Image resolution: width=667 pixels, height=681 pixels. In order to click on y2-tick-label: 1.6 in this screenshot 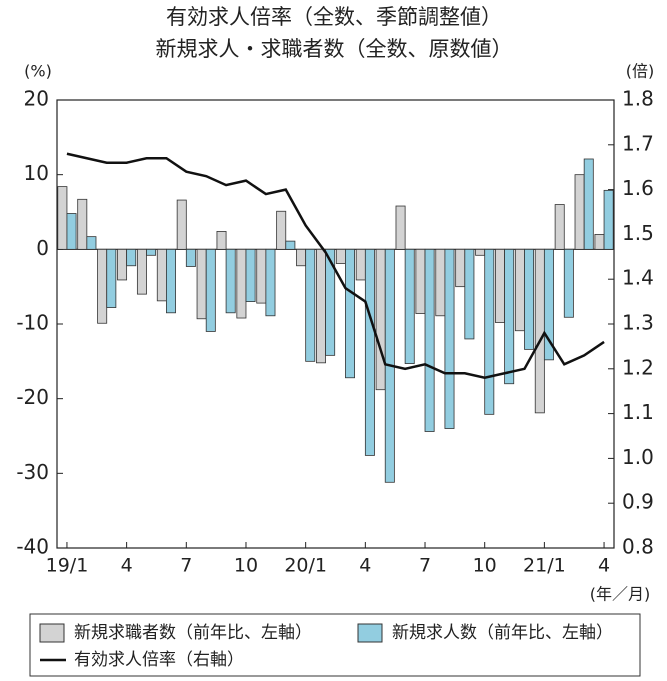, I will do `click(638, 188)`.